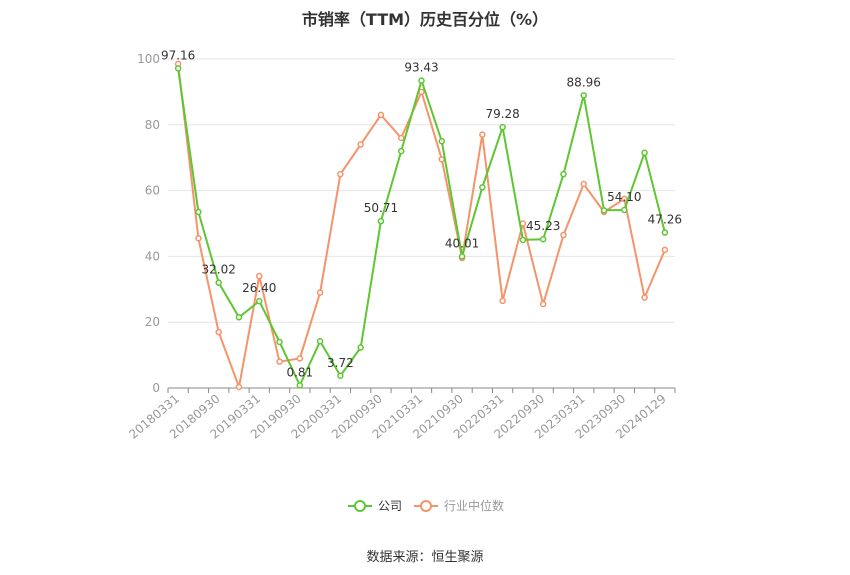 The width and height of the screenshot is (850, 575). I want to click on legend-company-label: 公司, so click(390, 506).